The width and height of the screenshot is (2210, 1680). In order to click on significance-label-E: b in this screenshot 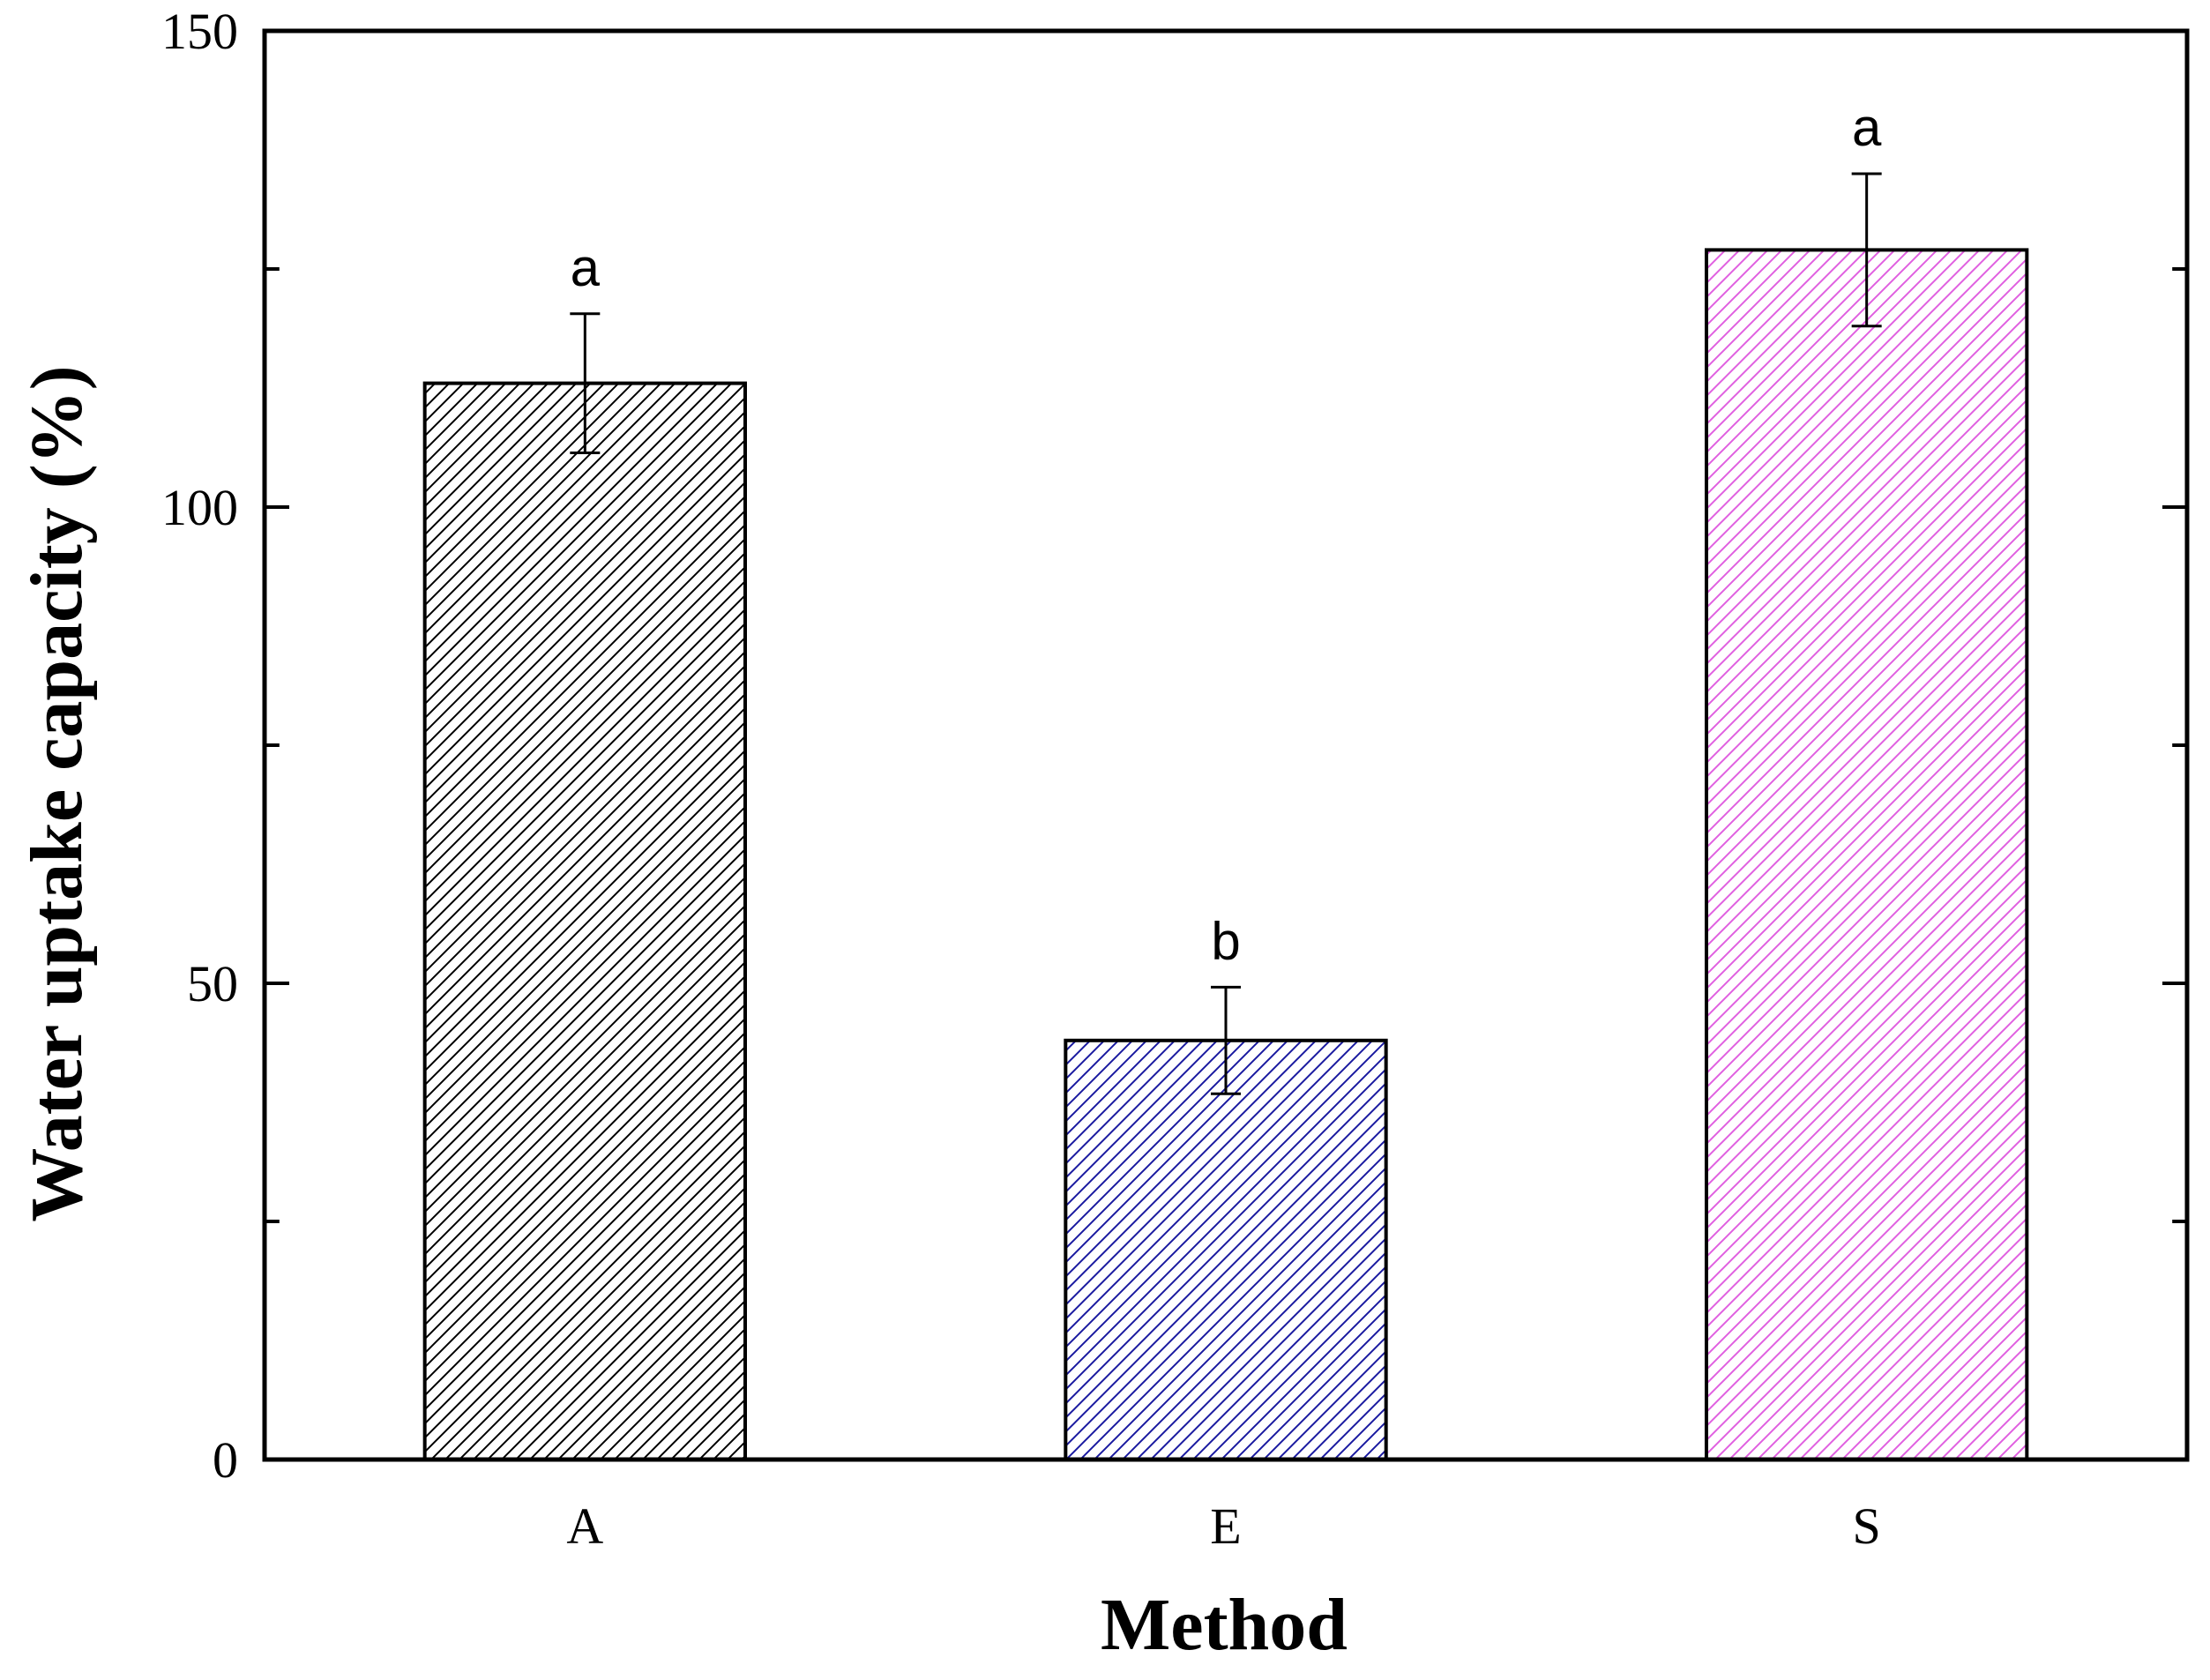, I will do `click(1225, 940)`.